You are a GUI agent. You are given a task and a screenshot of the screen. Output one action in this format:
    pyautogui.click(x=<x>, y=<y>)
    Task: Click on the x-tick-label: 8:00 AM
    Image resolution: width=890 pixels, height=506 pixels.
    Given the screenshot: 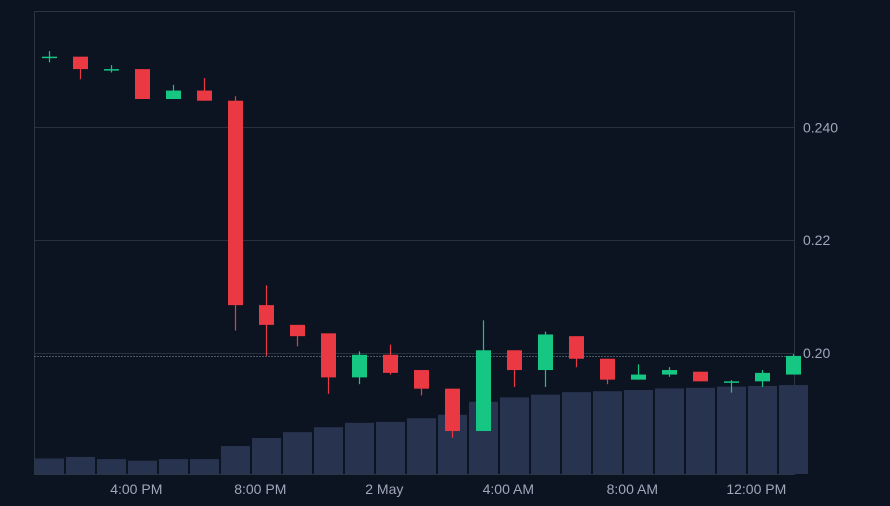 What is the action you would take?
    pyautogui.click(x=632, y=489)
    